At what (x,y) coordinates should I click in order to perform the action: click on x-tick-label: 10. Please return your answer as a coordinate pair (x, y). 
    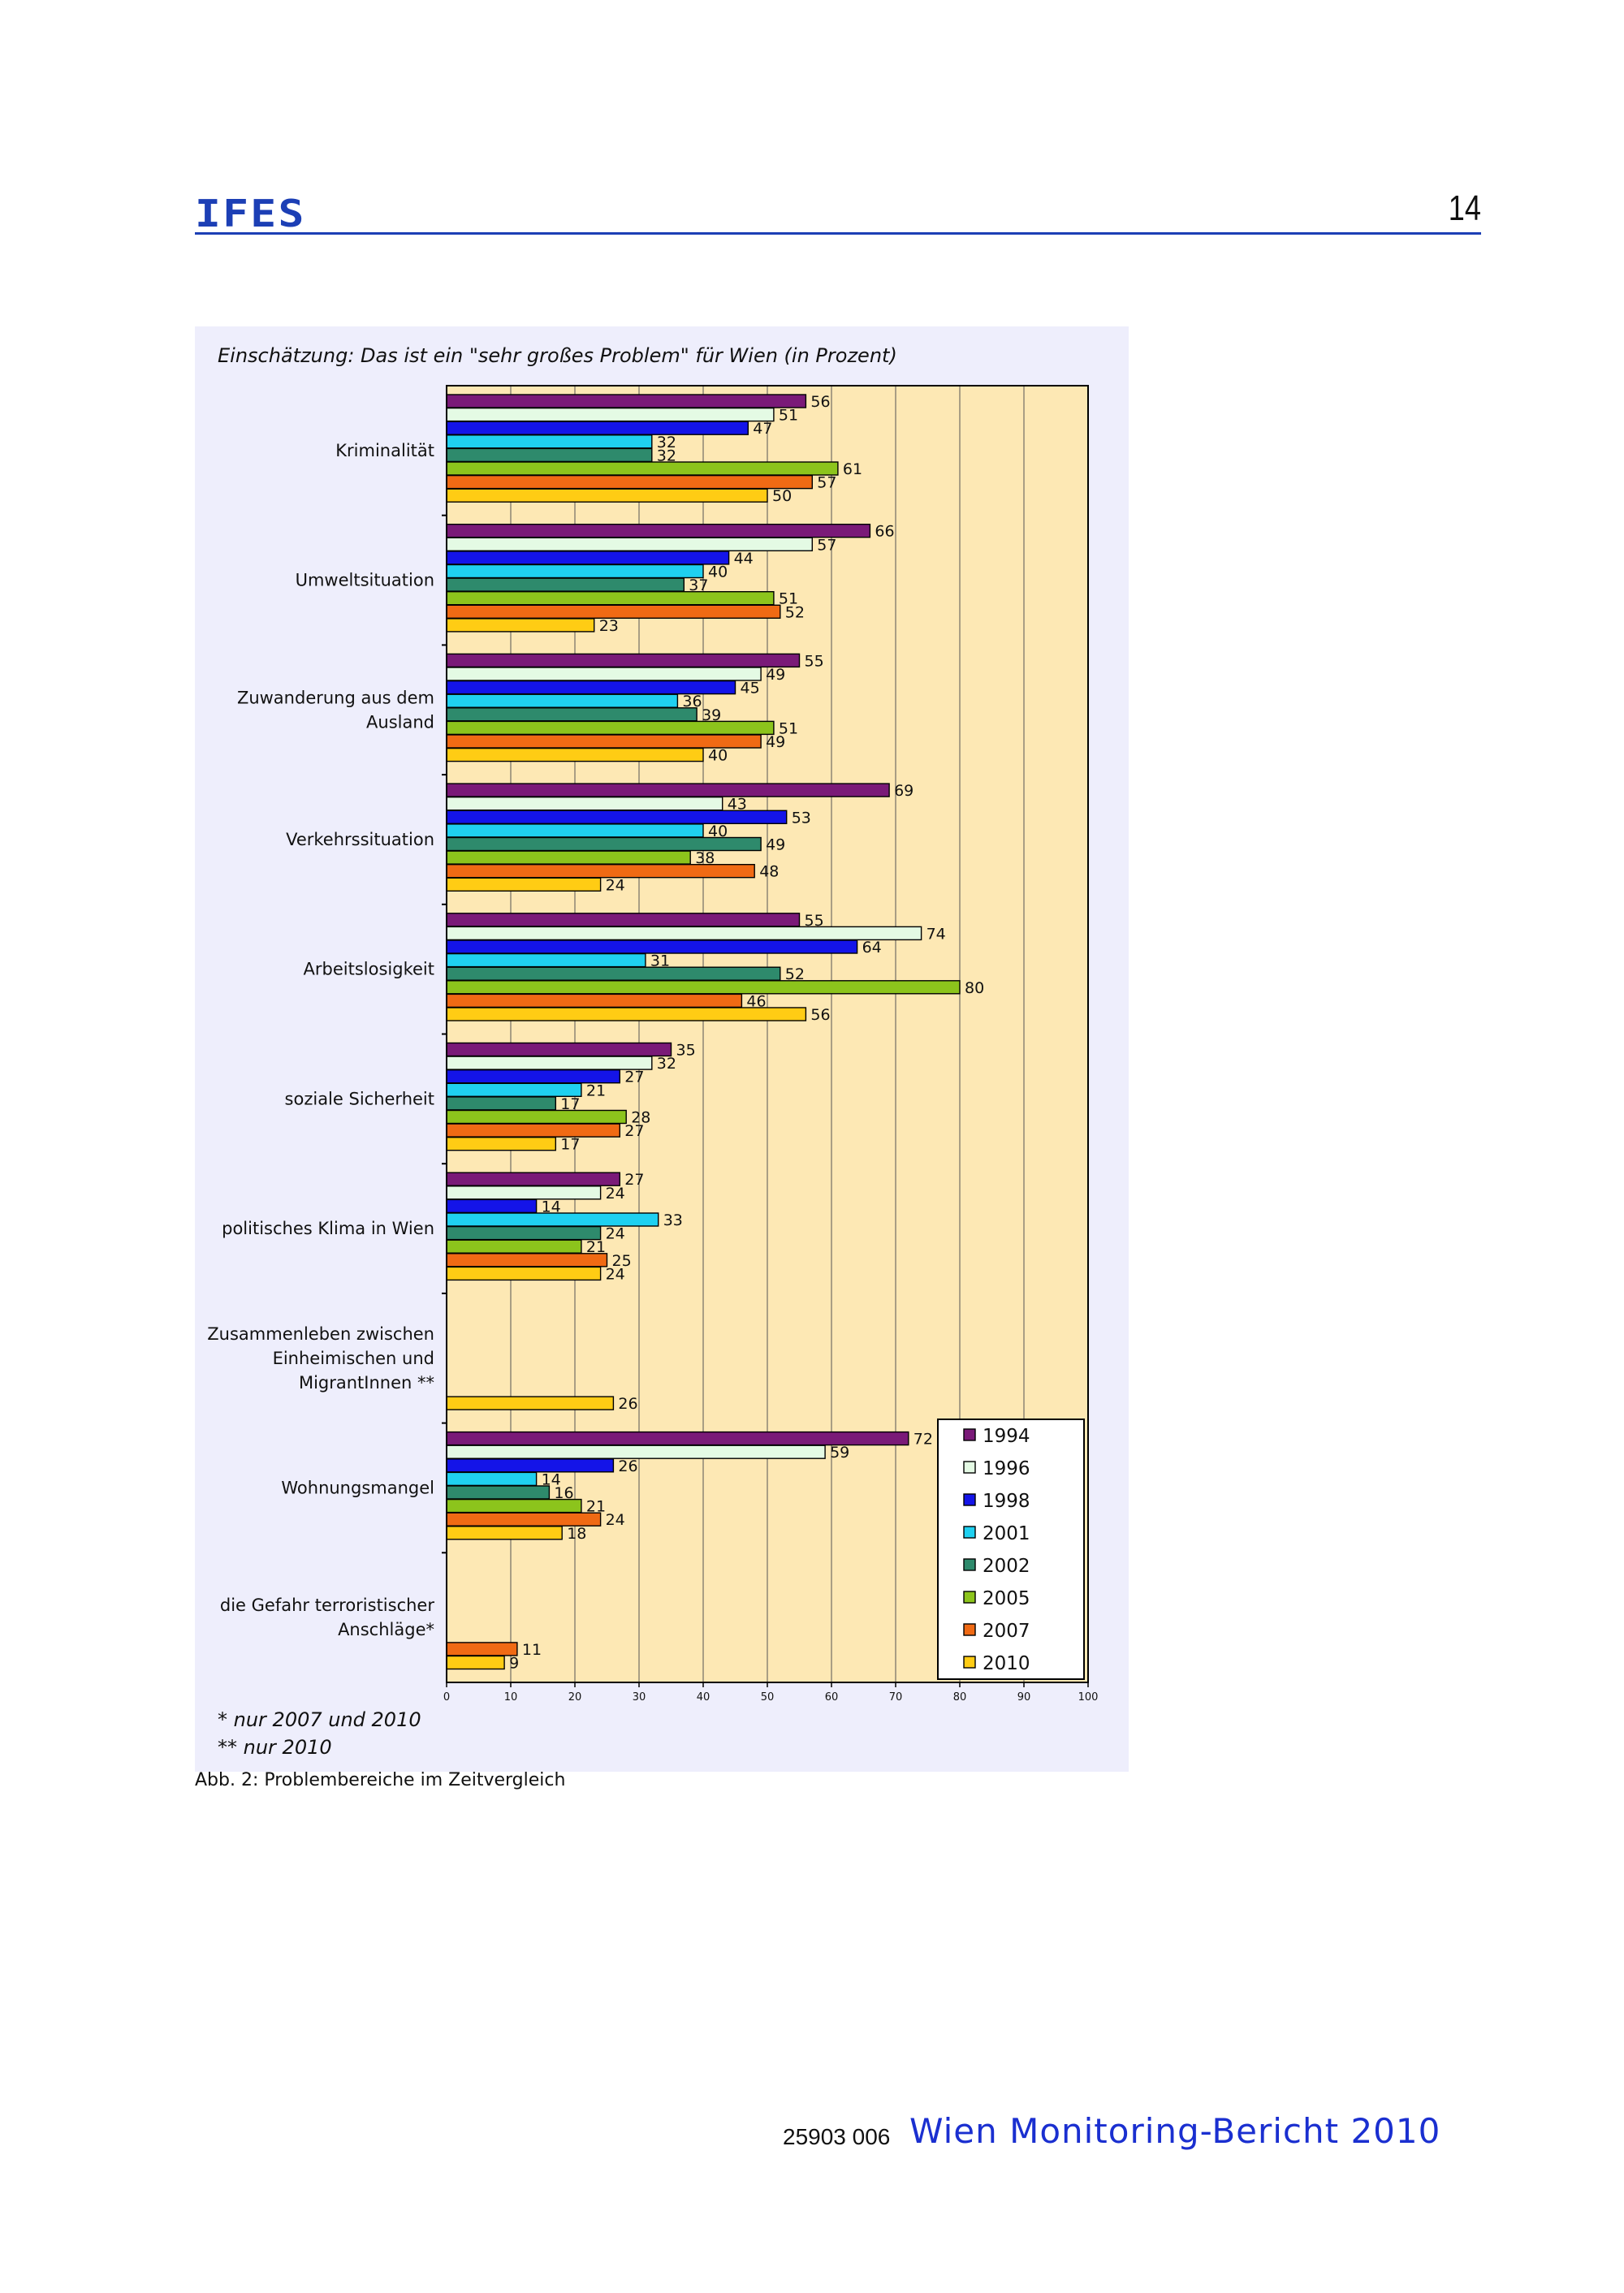
    Looking at the image, I should click on (511, 1697).